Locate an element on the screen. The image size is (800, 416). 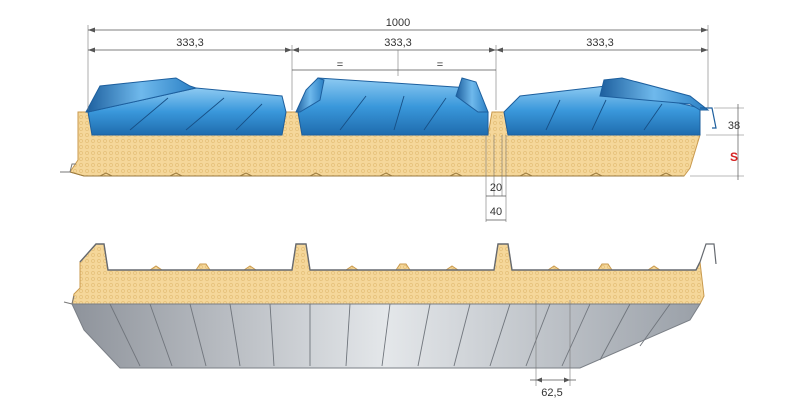
top-panel-joint-tongue is located at coordinates (68, 168).